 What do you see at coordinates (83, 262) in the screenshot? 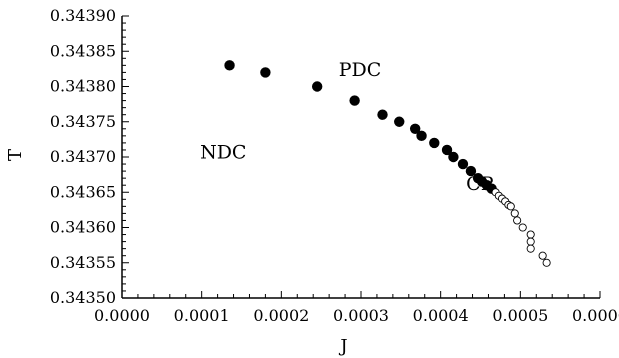
I see `y-tick-label: 0.34355` at bounding box center [83, 262].